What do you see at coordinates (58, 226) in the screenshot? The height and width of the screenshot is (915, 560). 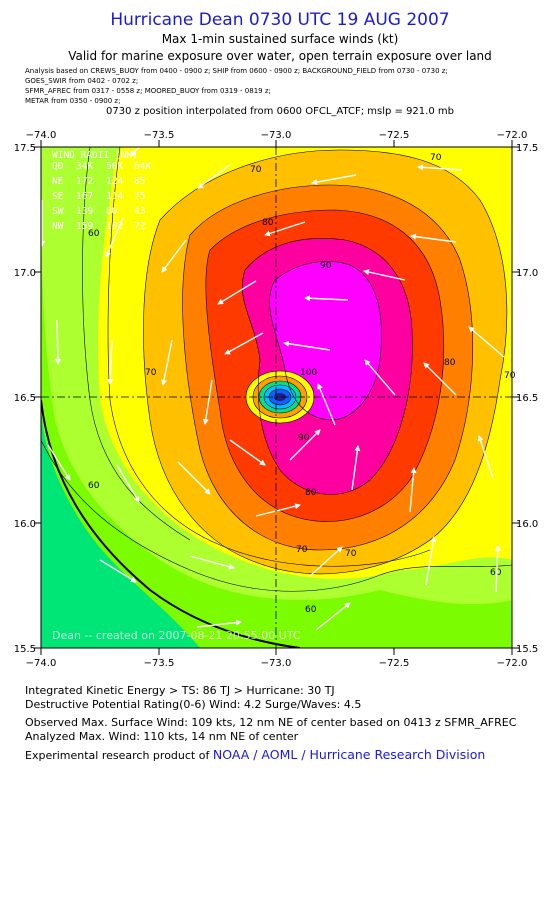 I see `wind-radii-cell: NW` at bounding box center [58, 226].